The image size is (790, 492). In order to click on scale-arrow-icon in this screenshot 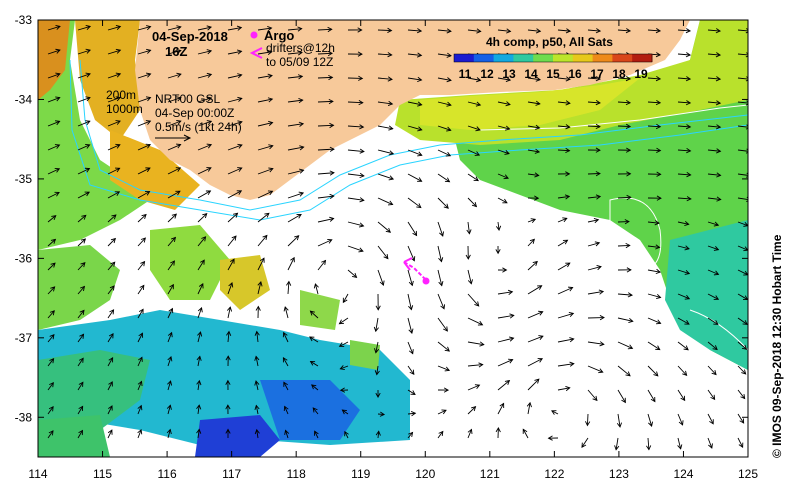, I will do `click(173, 138)`.